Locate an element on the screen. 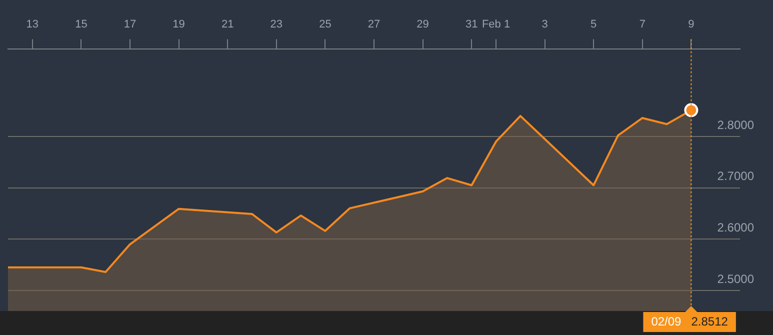  x-tick-label: 7 is located at coordinates (642, 24).